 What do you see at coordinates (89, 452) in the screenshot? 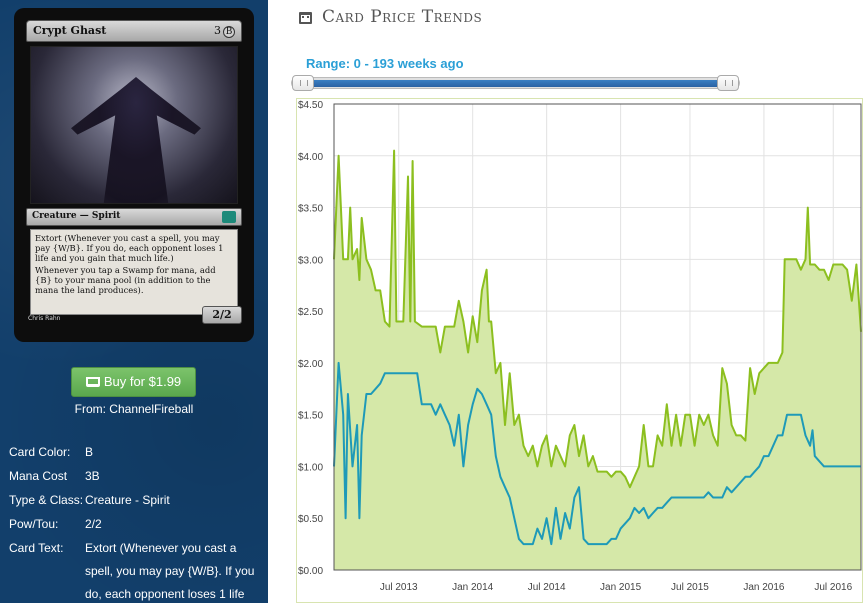
I see `attr-value: B` at bounding box center [89, 452].